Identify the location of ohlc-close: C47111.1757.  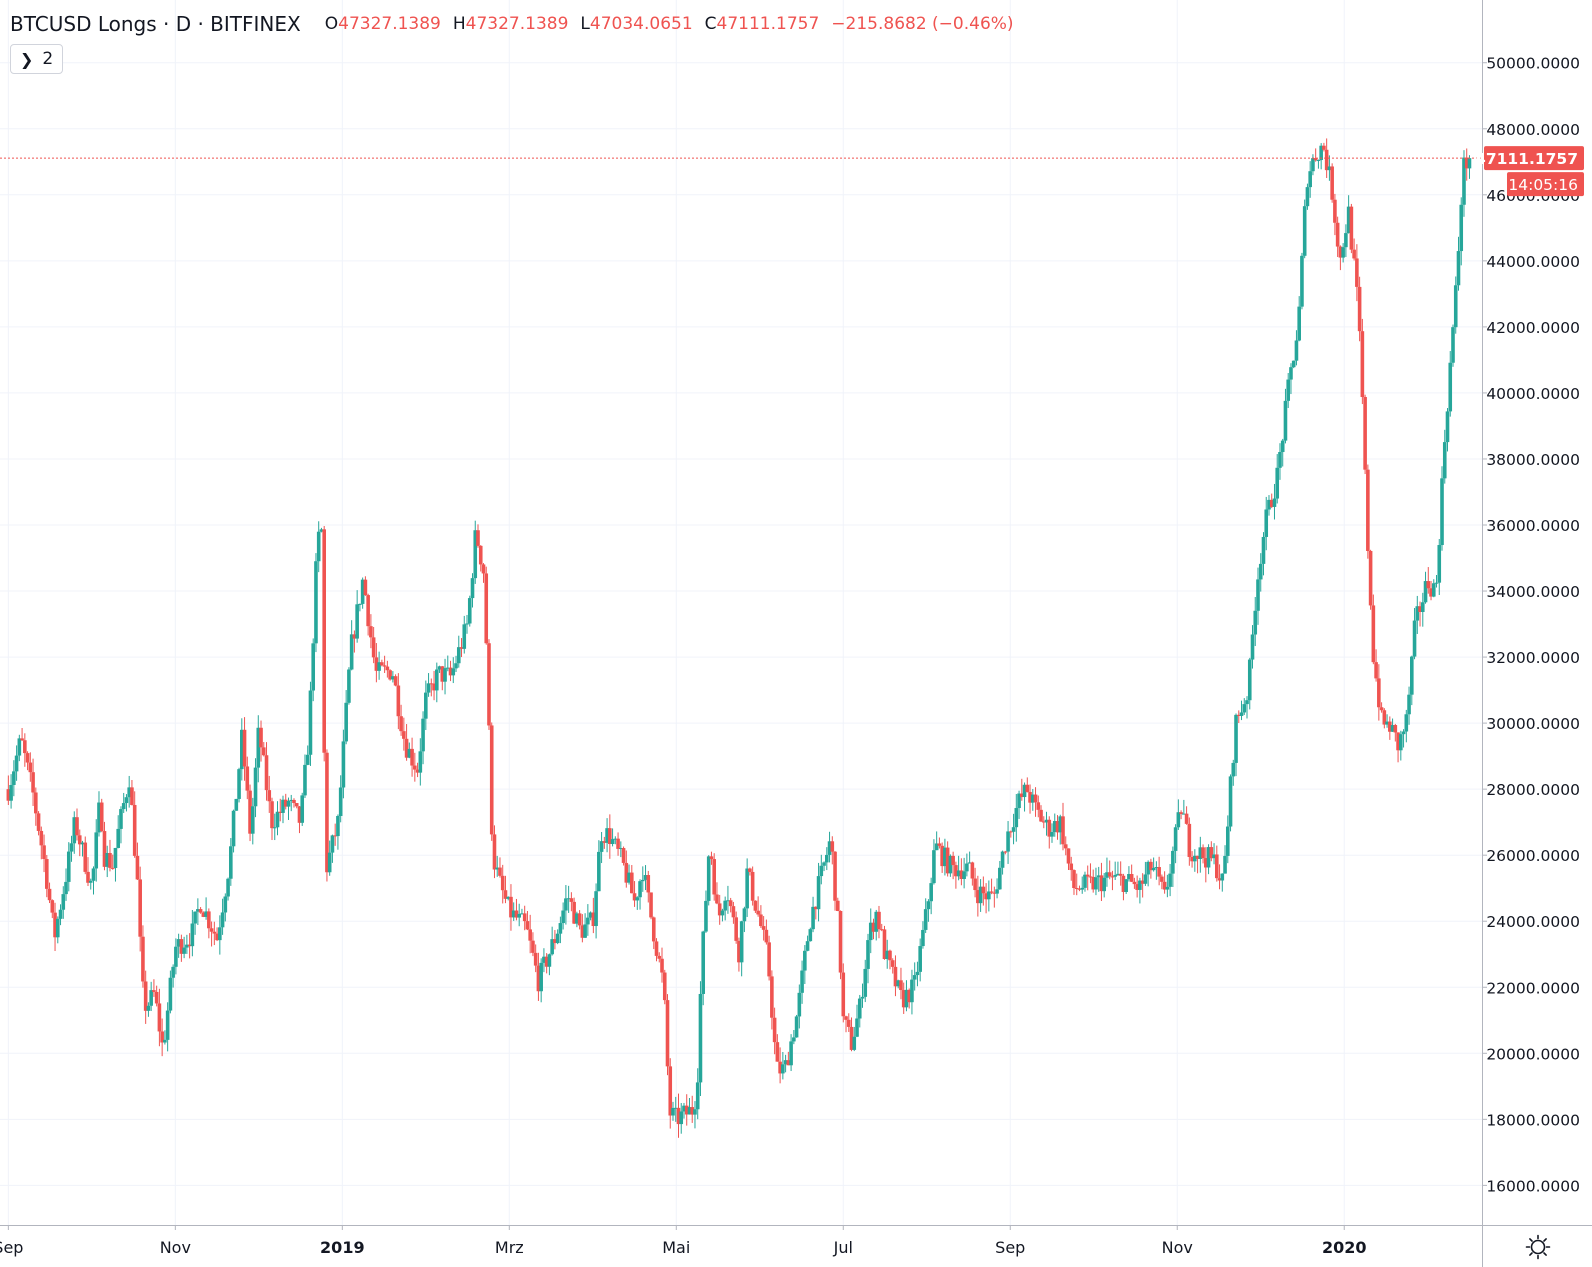
(762, 24).